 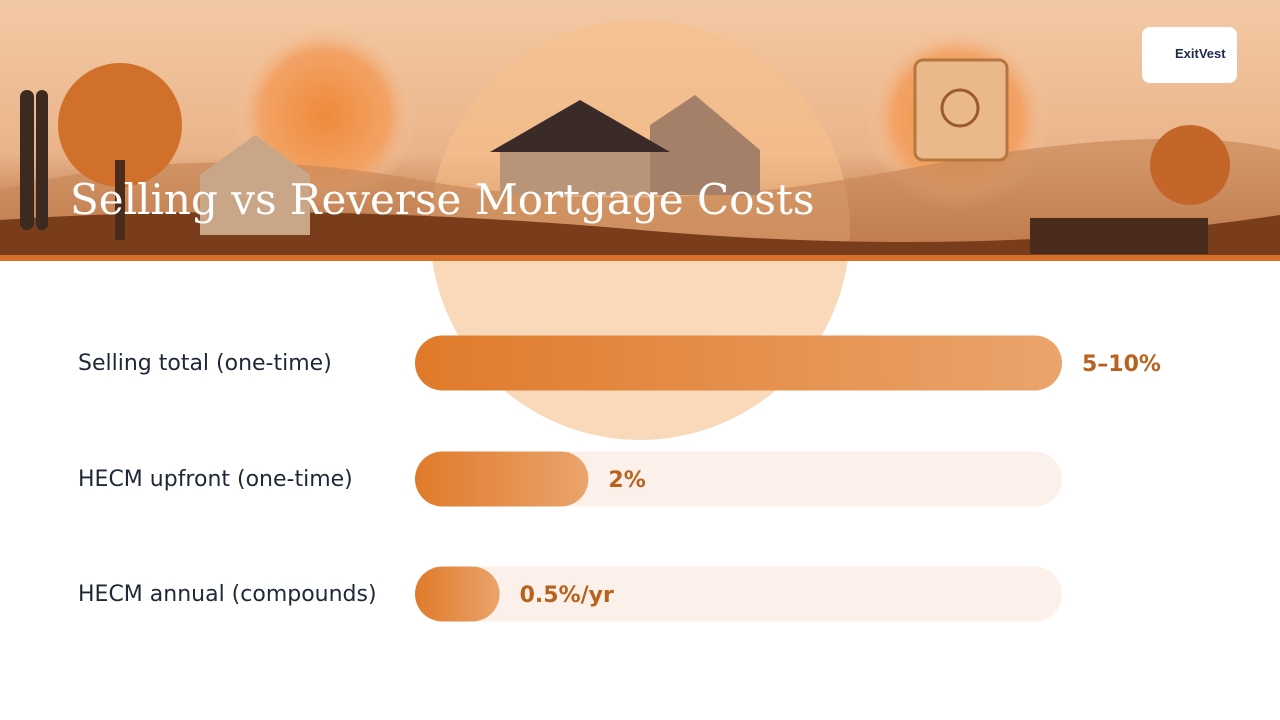 I want to click on value-label: 2%, so click(x=626, y=480).